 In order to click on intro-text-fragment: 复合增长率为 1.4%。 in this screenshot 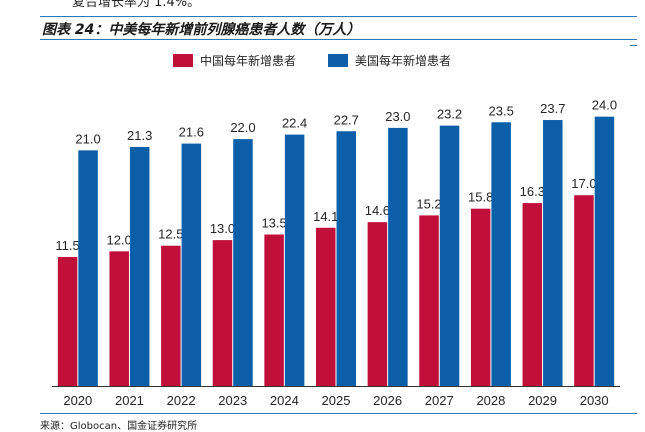, I will do `click(136, 5)`.